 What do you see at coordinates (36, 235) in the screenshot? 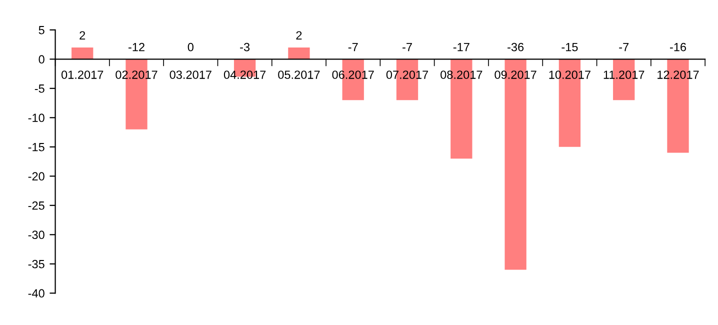
I see `y-tick-label: -30` at bounding box center [36, 235].